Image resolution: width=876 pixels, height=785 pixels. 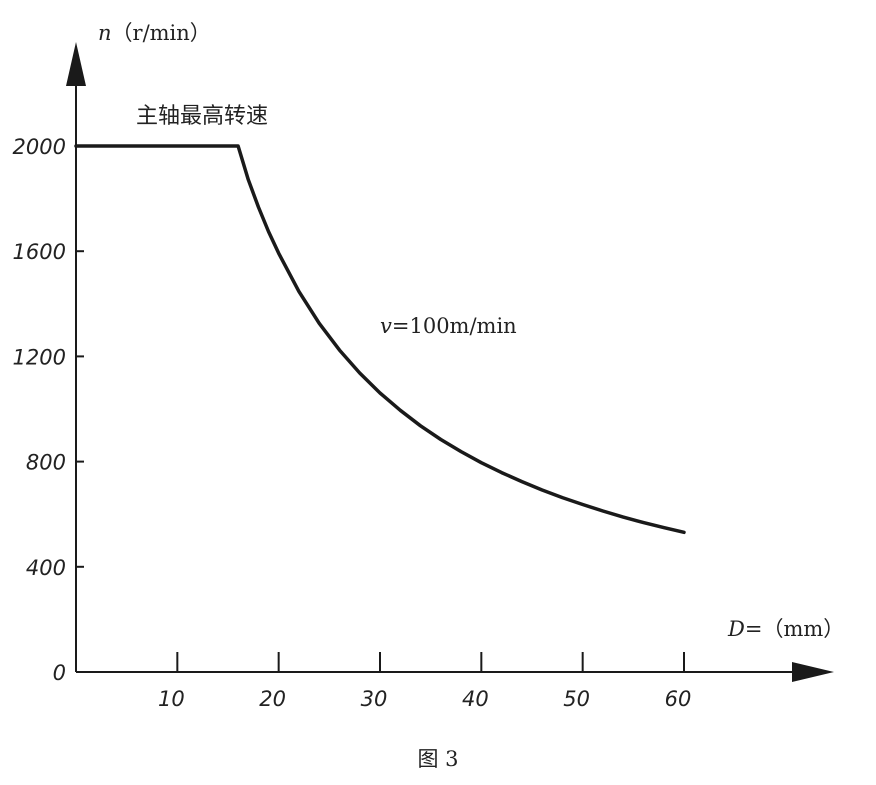 I want to click on velocity-annotation: v=100m/min, so click(x=448, y=326).